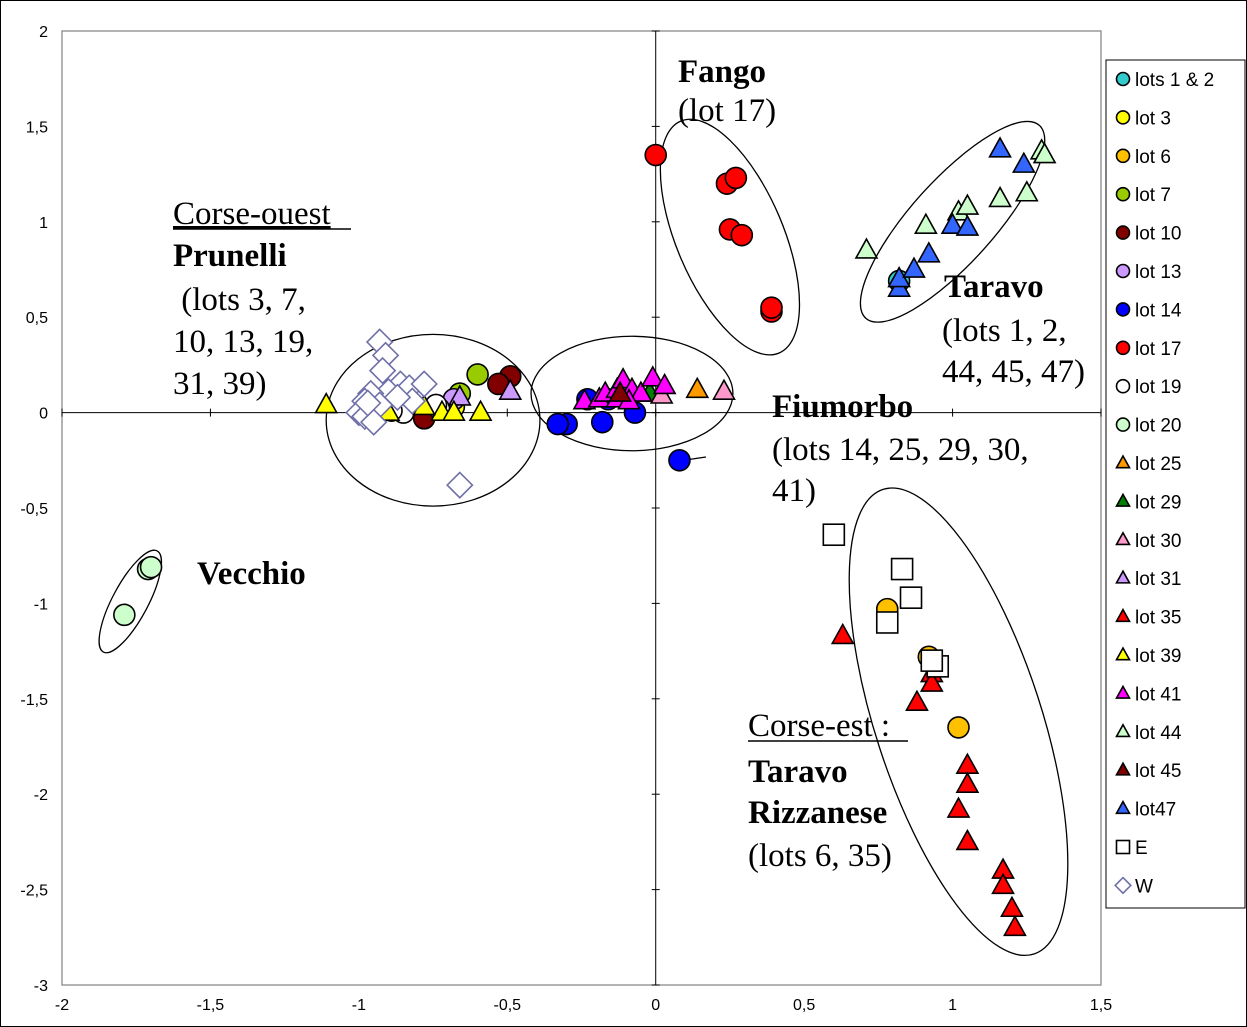  I want to click on annotation-prunelli-lots-2: 10, 13, 19,, so click(243, 342).